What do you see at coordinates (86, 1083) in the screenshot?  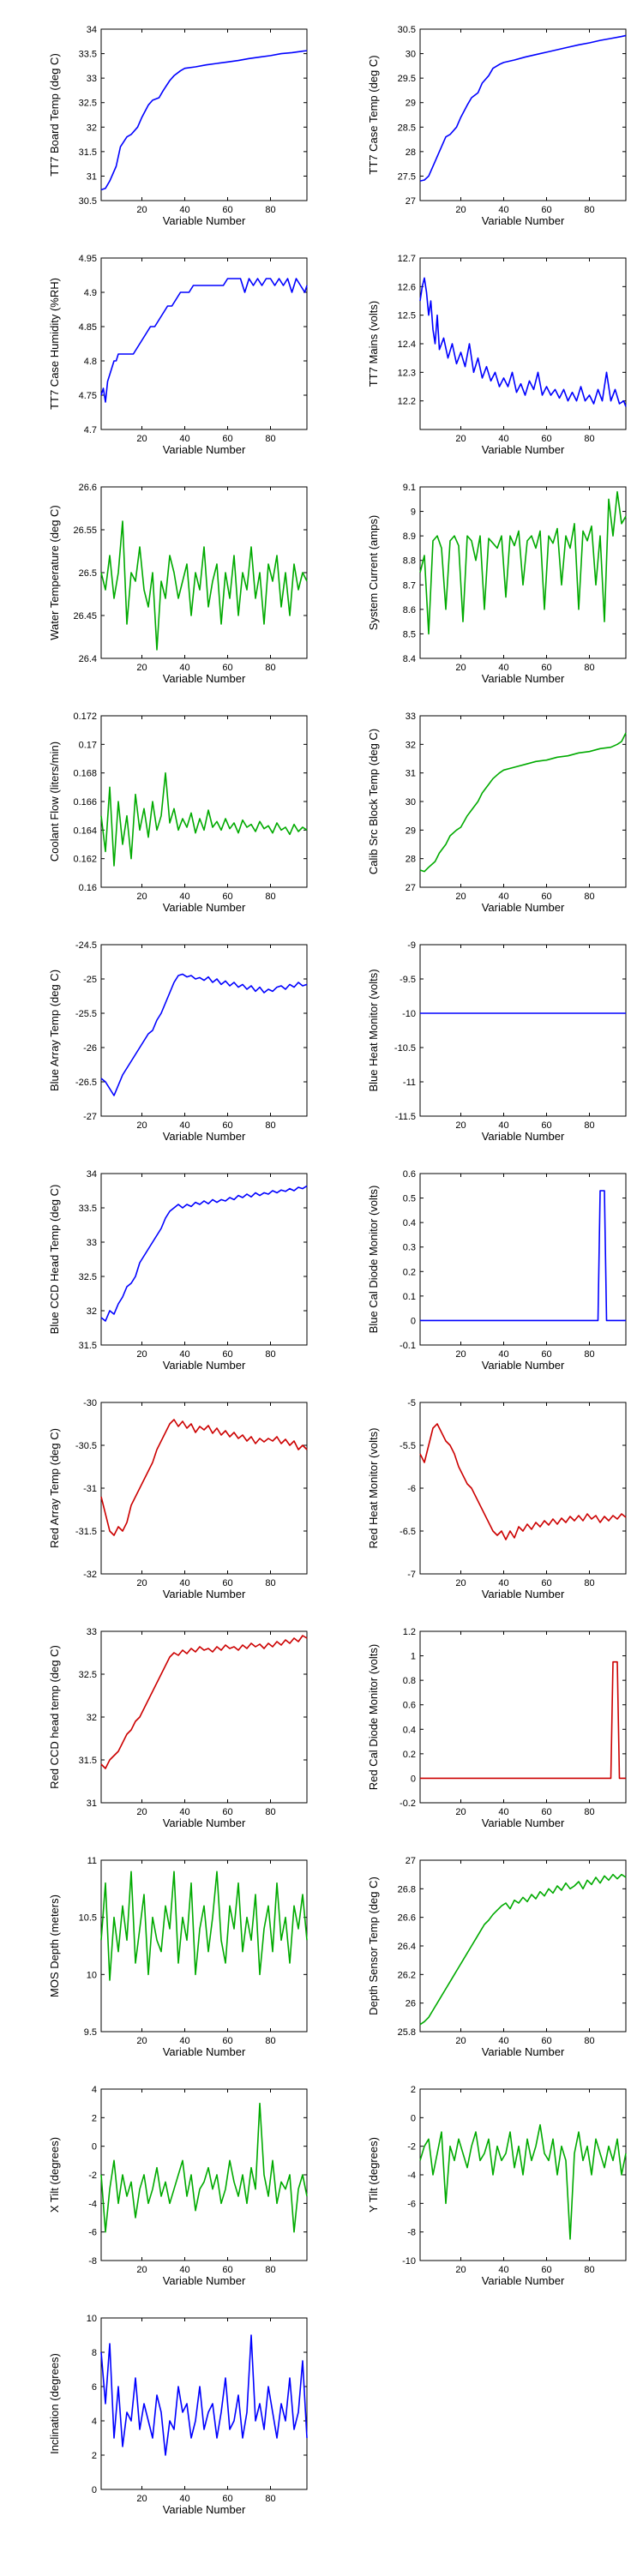 I see `y-tick-label: -26.5` at bounding box center [86, 1083].